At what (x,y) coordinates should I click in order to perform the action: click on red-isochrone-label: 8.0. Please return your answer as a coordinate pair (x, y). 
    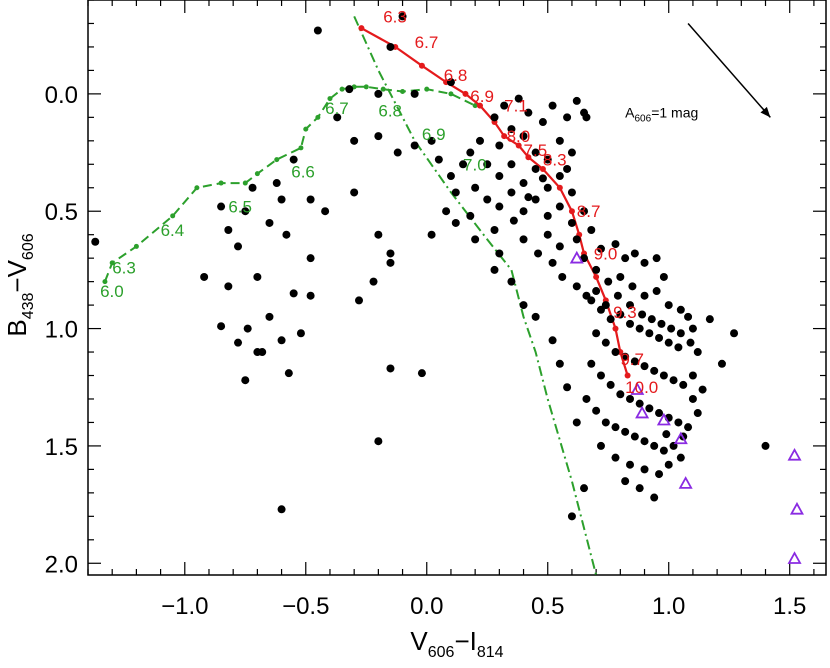
    Looking at the image, I should click on (519, 136).